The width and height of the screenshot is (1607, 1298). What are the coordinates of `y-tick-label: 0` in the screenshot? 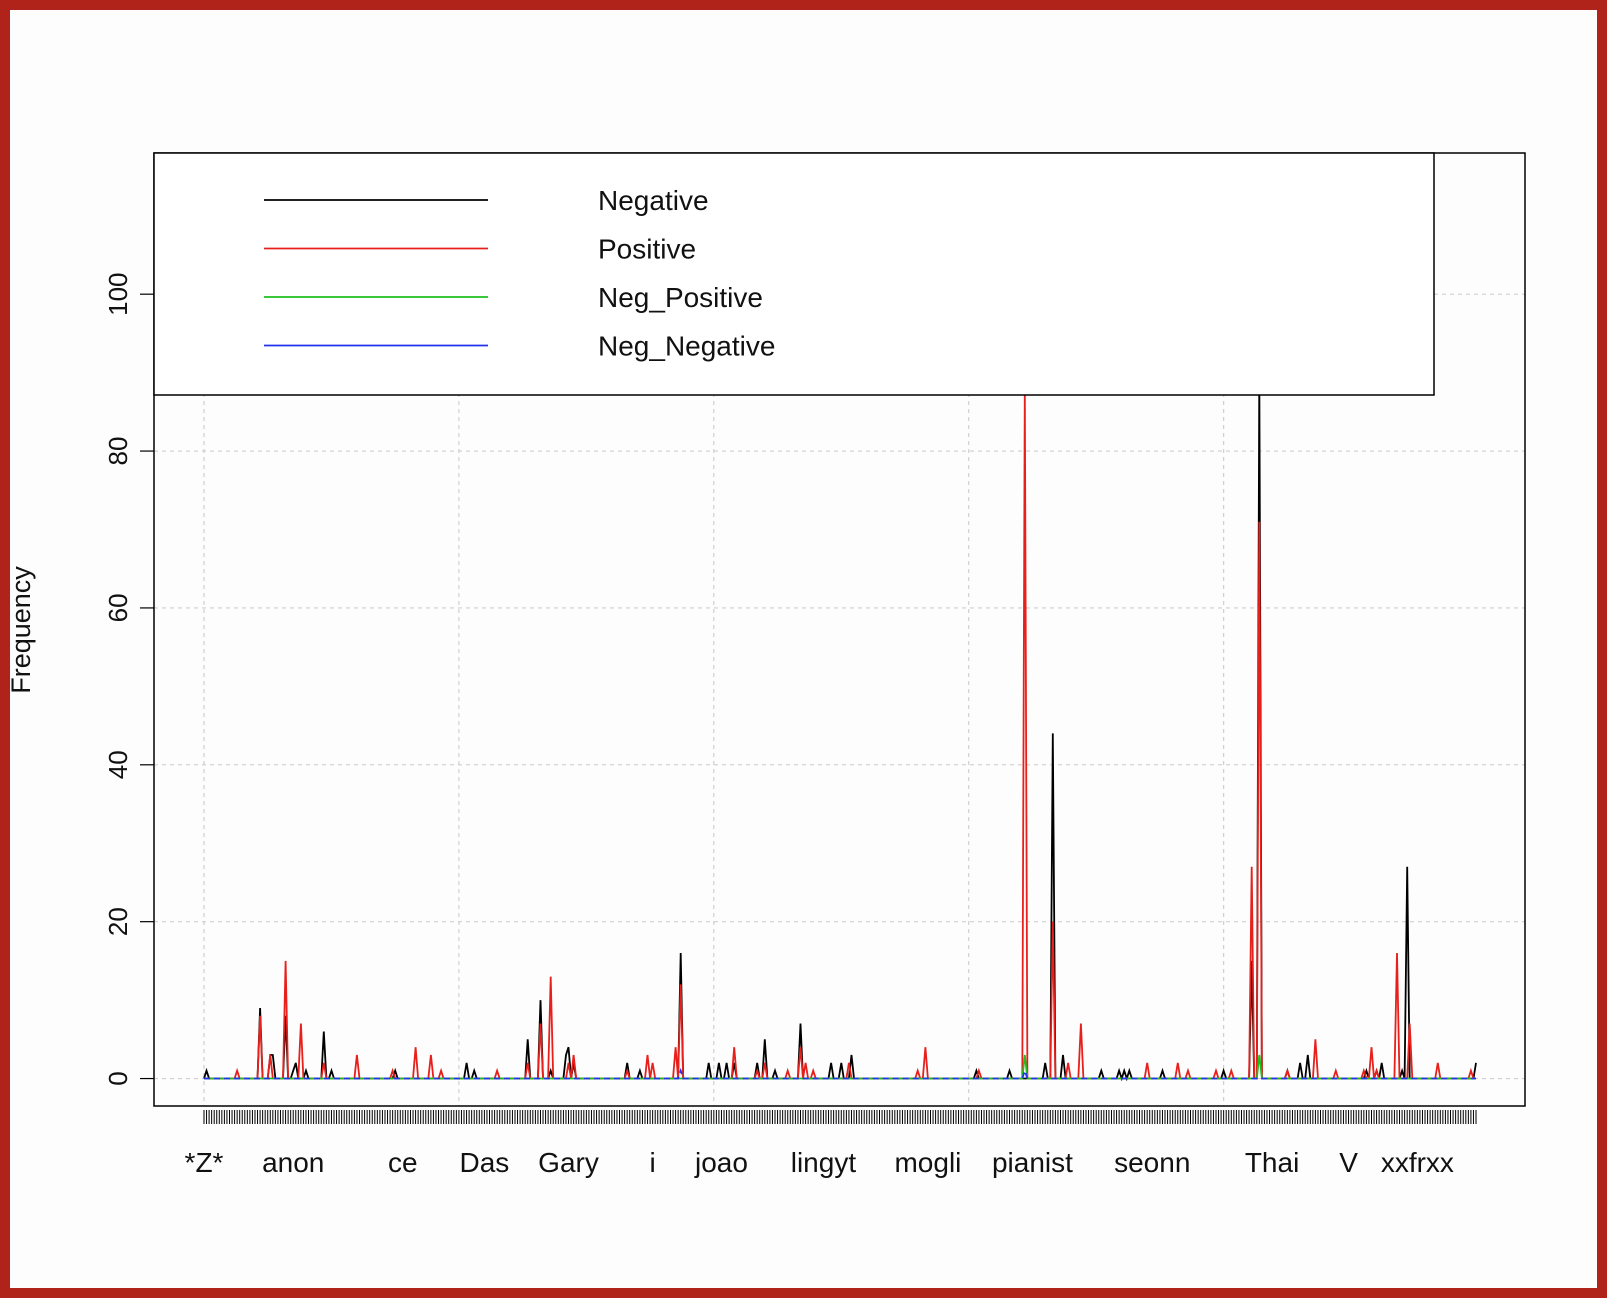 It's located at (118, 1078).